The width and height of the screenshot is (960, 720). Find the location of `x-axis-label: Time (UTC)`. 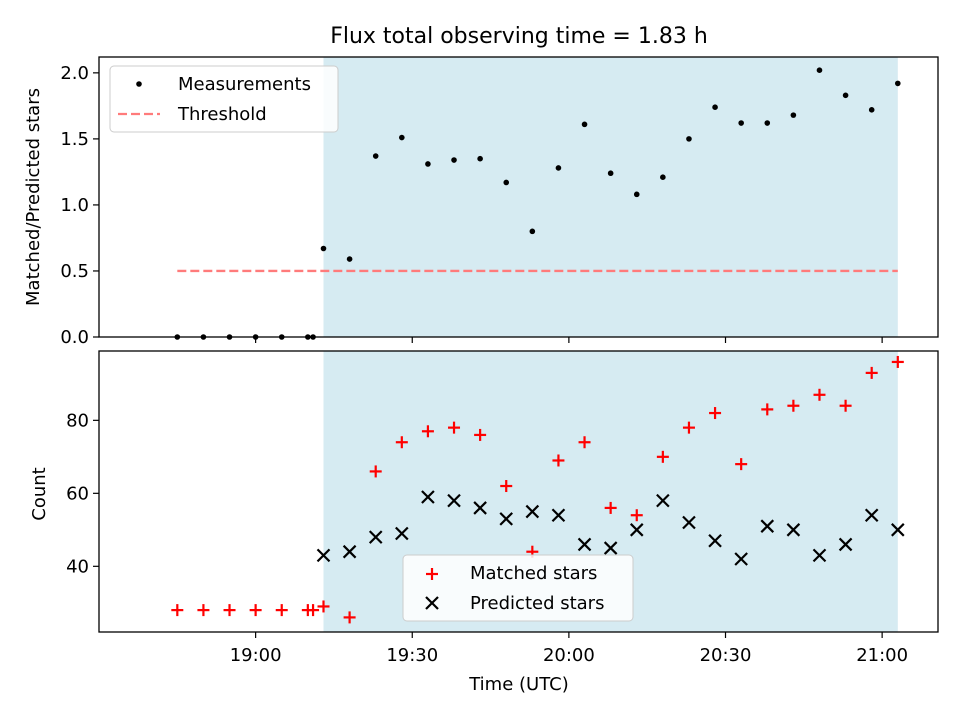

x-axis-label: Time (UTC) is located at coordinates (518, 684).